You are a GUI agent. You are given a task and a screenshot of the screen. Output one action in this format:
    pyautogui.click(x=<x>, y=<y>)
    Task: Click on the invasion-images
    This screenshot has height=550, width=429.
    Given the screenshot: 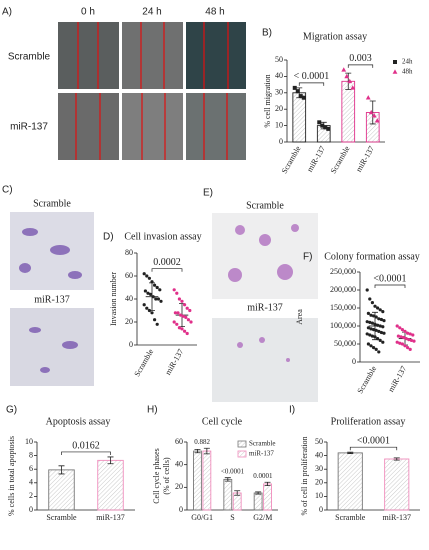 What is the action you would take?
    pyautogui.click(x=52, y=299)
    